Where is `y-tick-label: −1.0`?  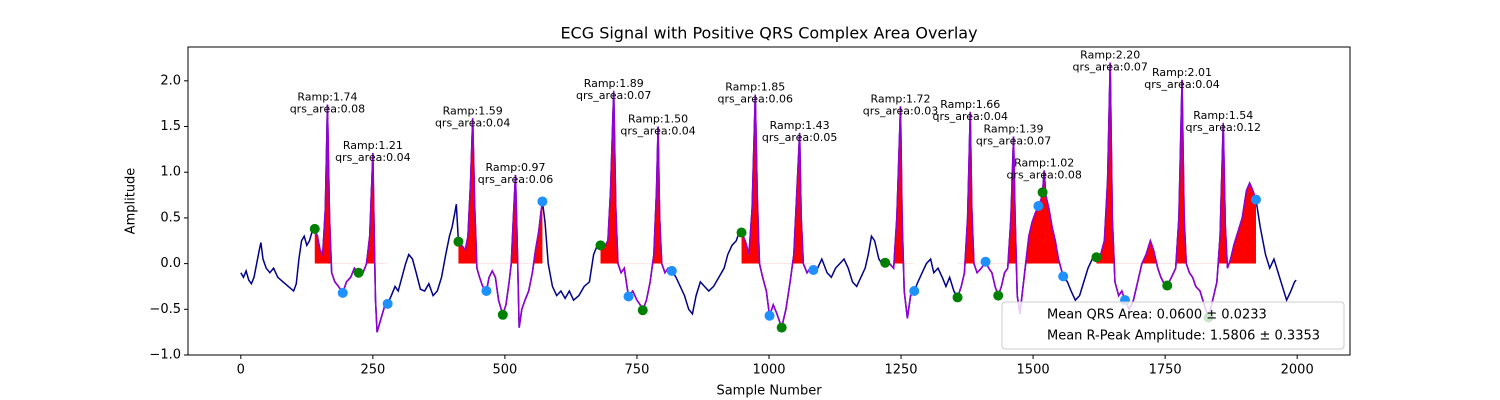 y-tick-label: −1.0 is located at coordinates (165, 355).